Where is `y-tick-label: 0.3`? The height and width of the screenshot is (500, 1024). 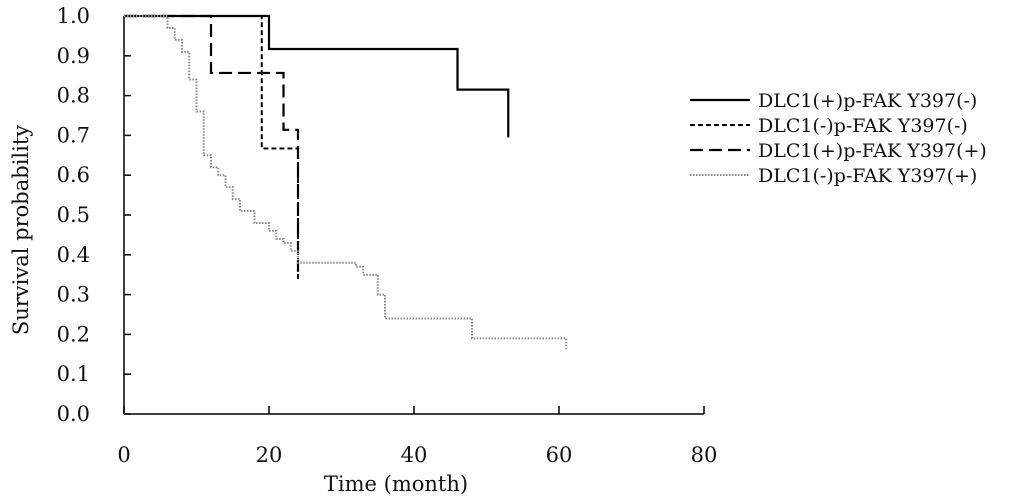 y-tick-label: 0.3 is located at coordinates (73, 295).